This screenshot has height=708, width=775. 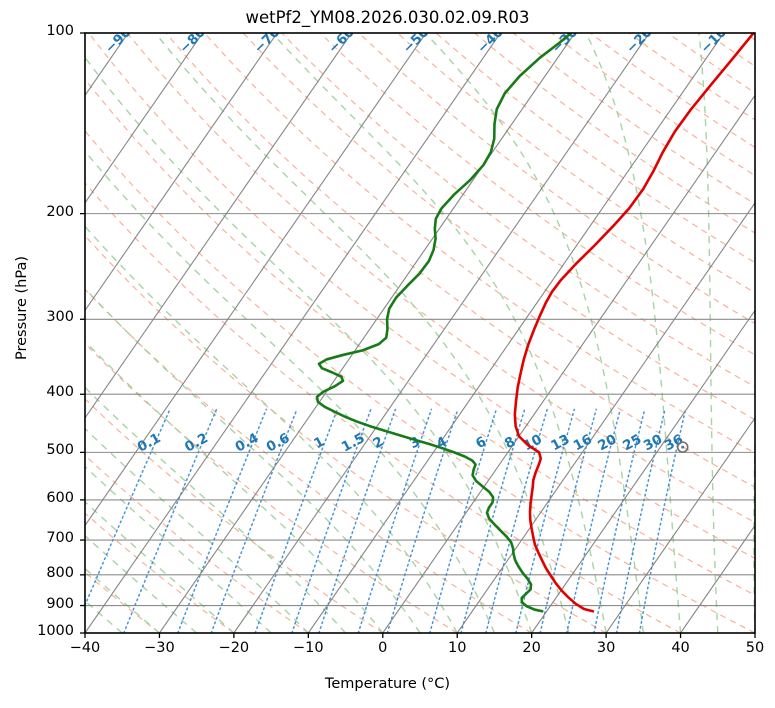 What do you see at coordinates (60, 497) in the screenshot?
I see `y-tick-label: 600` at bounding box center [60, 497].